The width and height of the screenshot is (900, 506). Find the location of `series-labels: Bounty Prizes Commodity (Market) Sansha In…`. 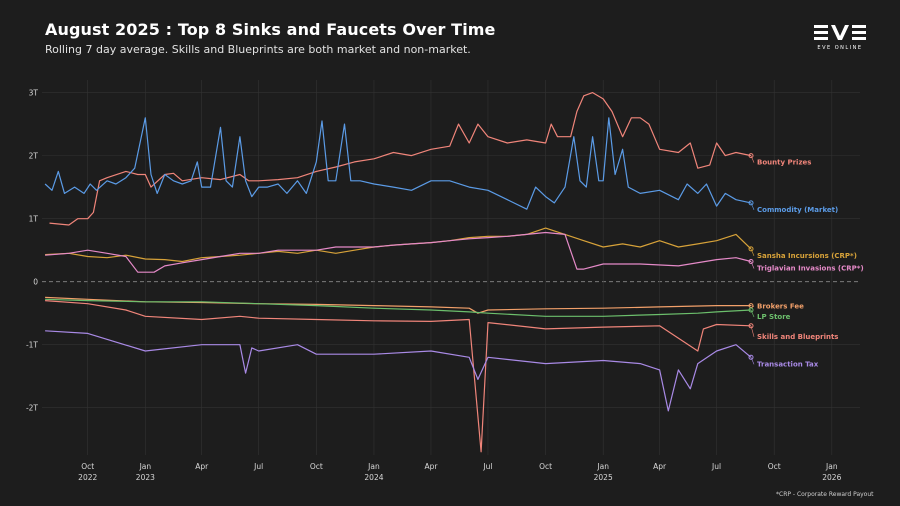

series-labels: Bounty Prizes Commodity (Market) Sansha In… is located at coordinates (807, 261).